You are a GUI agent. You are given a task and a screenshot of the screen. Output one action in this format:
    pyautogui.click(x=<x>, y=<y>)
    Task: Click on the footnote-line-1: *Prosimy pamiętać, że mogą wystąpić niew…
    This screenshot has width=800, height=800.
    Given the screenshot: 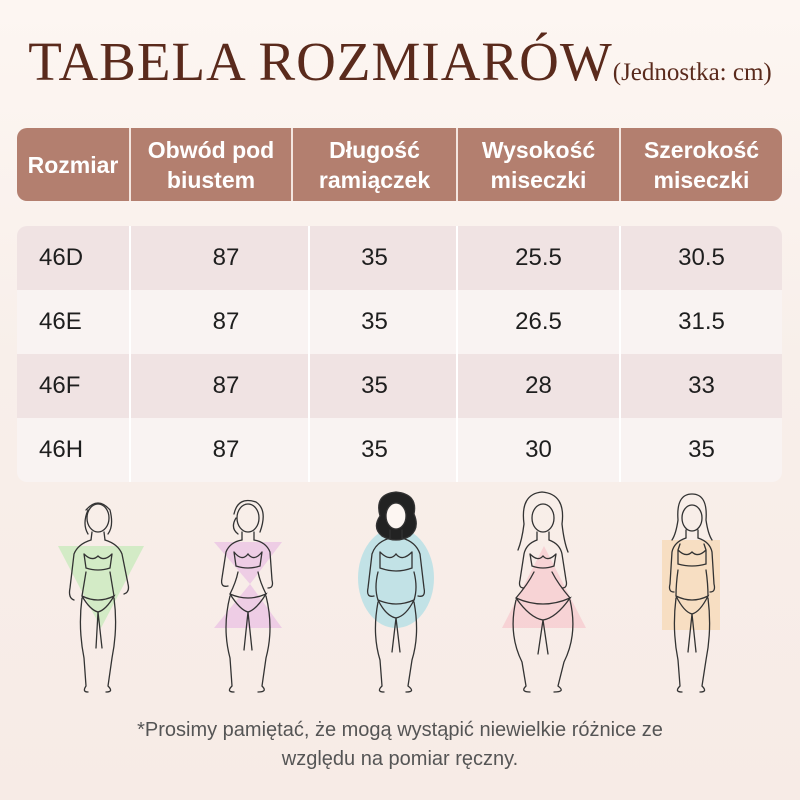 What is the action you would take?
    pyautogui.click(x=400, y=730)
    